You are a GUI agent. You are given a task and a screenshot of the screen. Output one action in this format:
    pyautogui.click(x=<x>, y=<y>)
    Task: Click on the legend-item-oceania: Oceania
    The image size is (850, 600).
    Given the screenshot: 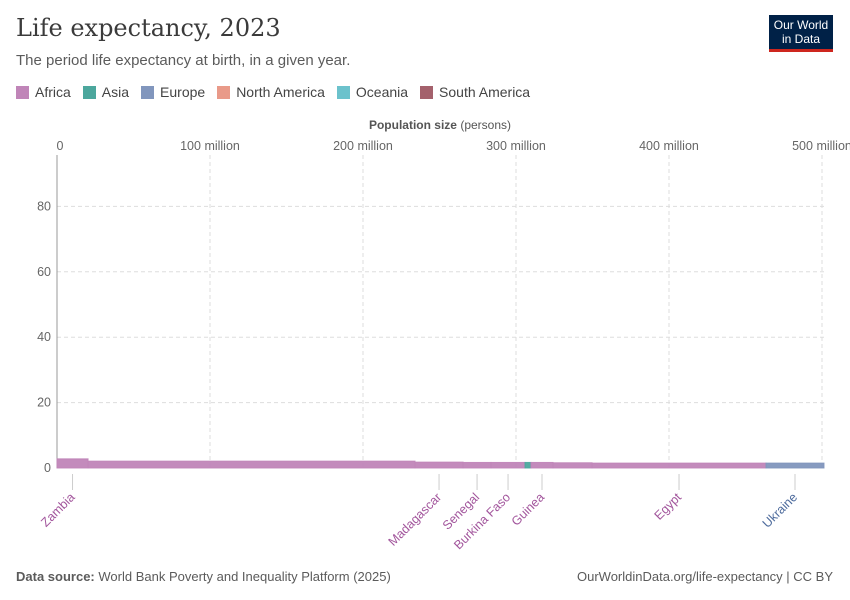 What is the action you would take?
    pyautogui.click(x=372, y=92)
    